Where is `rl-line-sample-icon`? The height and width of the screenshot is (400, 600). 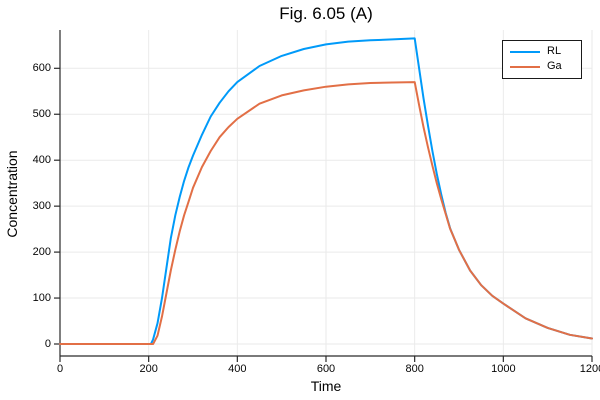
rl-line-sample-icon is located at coordinates (525, 51).